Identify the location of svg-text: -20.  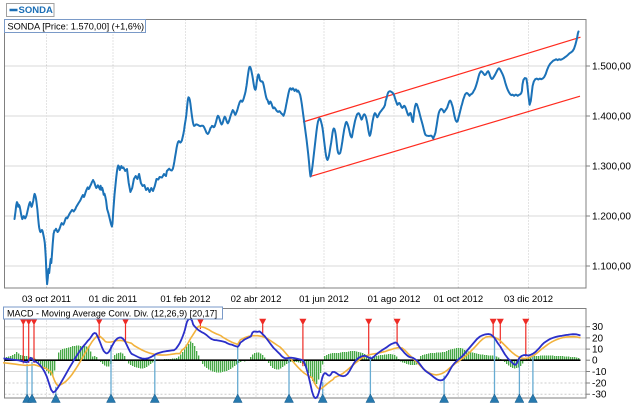
(599, 384).